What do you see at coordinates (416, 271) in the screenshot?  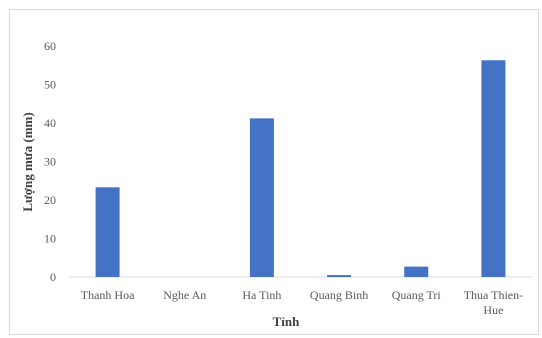 I see `bar-quang-tri` at bounding box center [416, 271].